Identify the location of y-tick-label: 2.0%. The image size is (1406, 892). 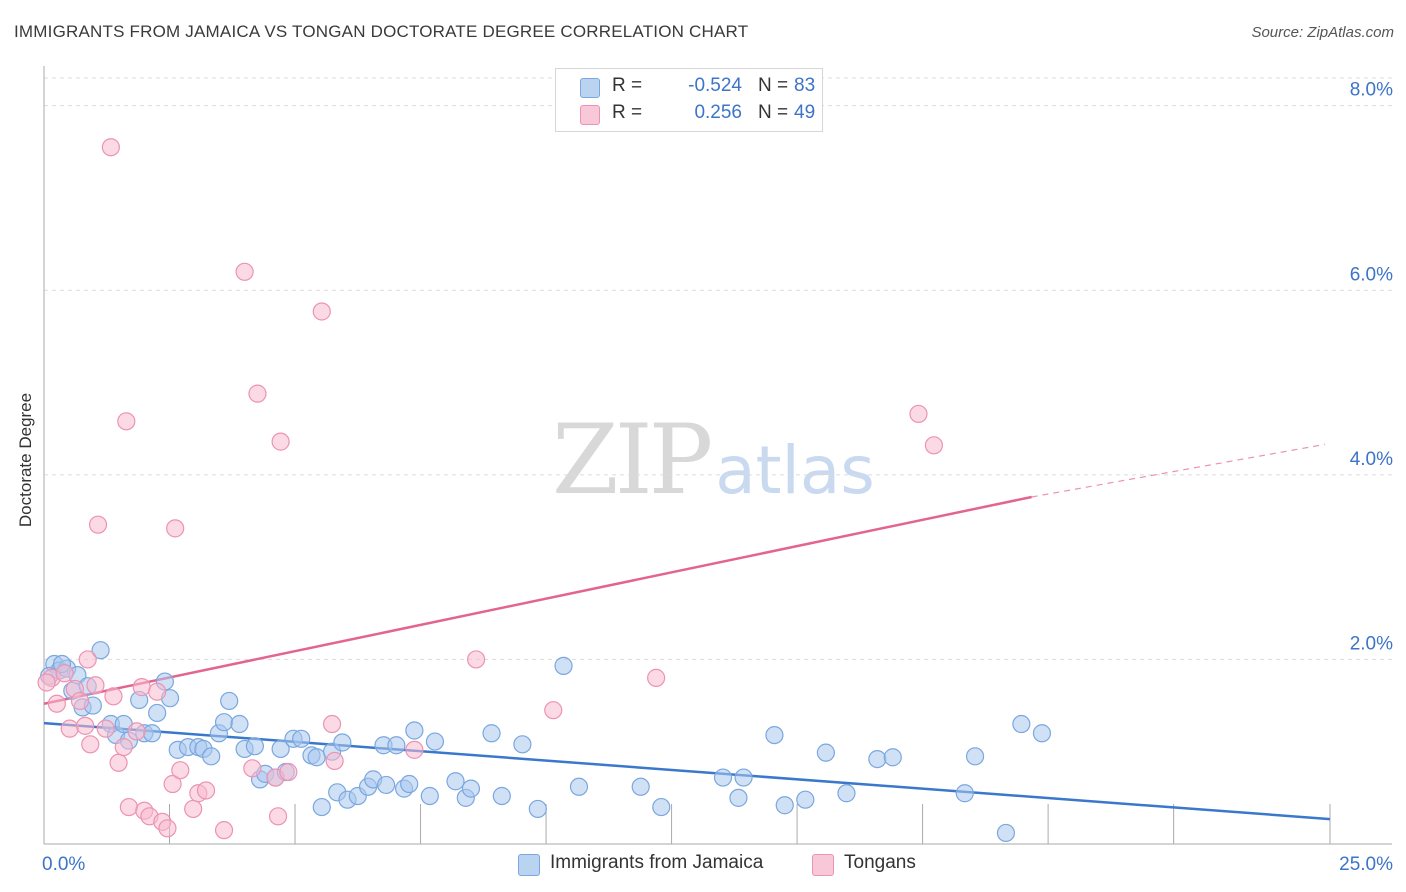
(1371, 643).